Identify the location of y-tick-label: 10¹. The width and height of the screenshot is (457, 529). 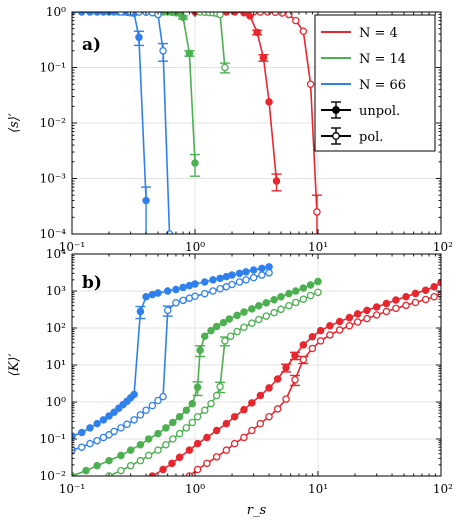
(56, 365).